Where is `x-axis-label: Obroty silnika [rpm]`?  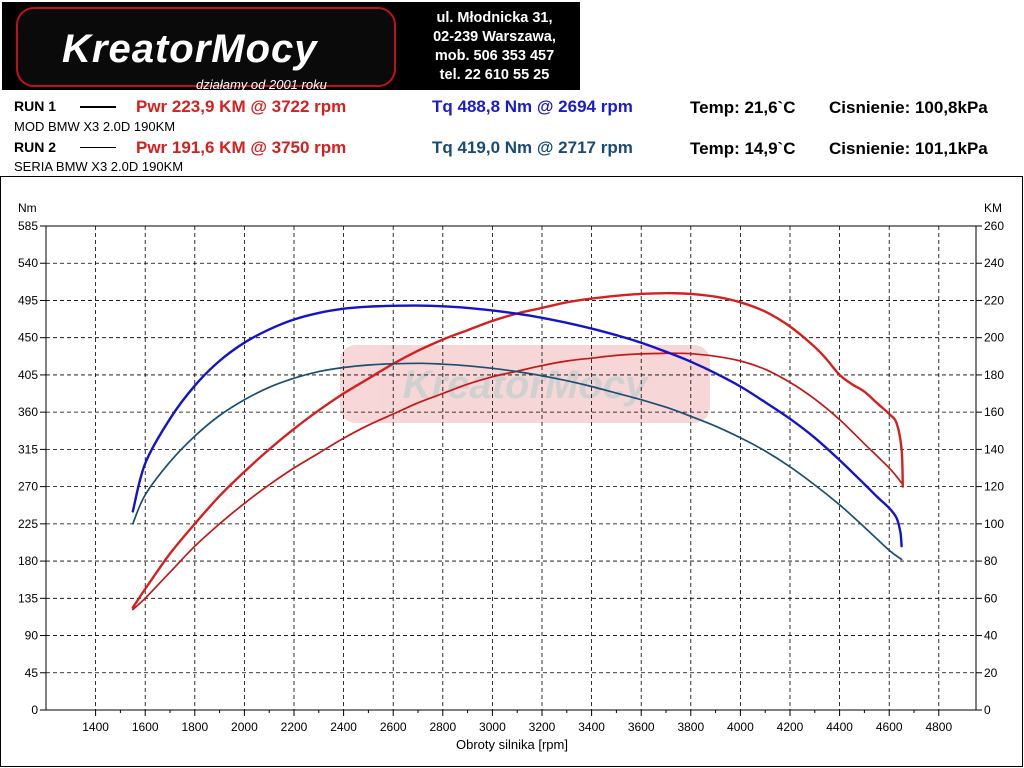 x-axis-label: Obroty silnika [rpm] is located at coordinates (512, 744).